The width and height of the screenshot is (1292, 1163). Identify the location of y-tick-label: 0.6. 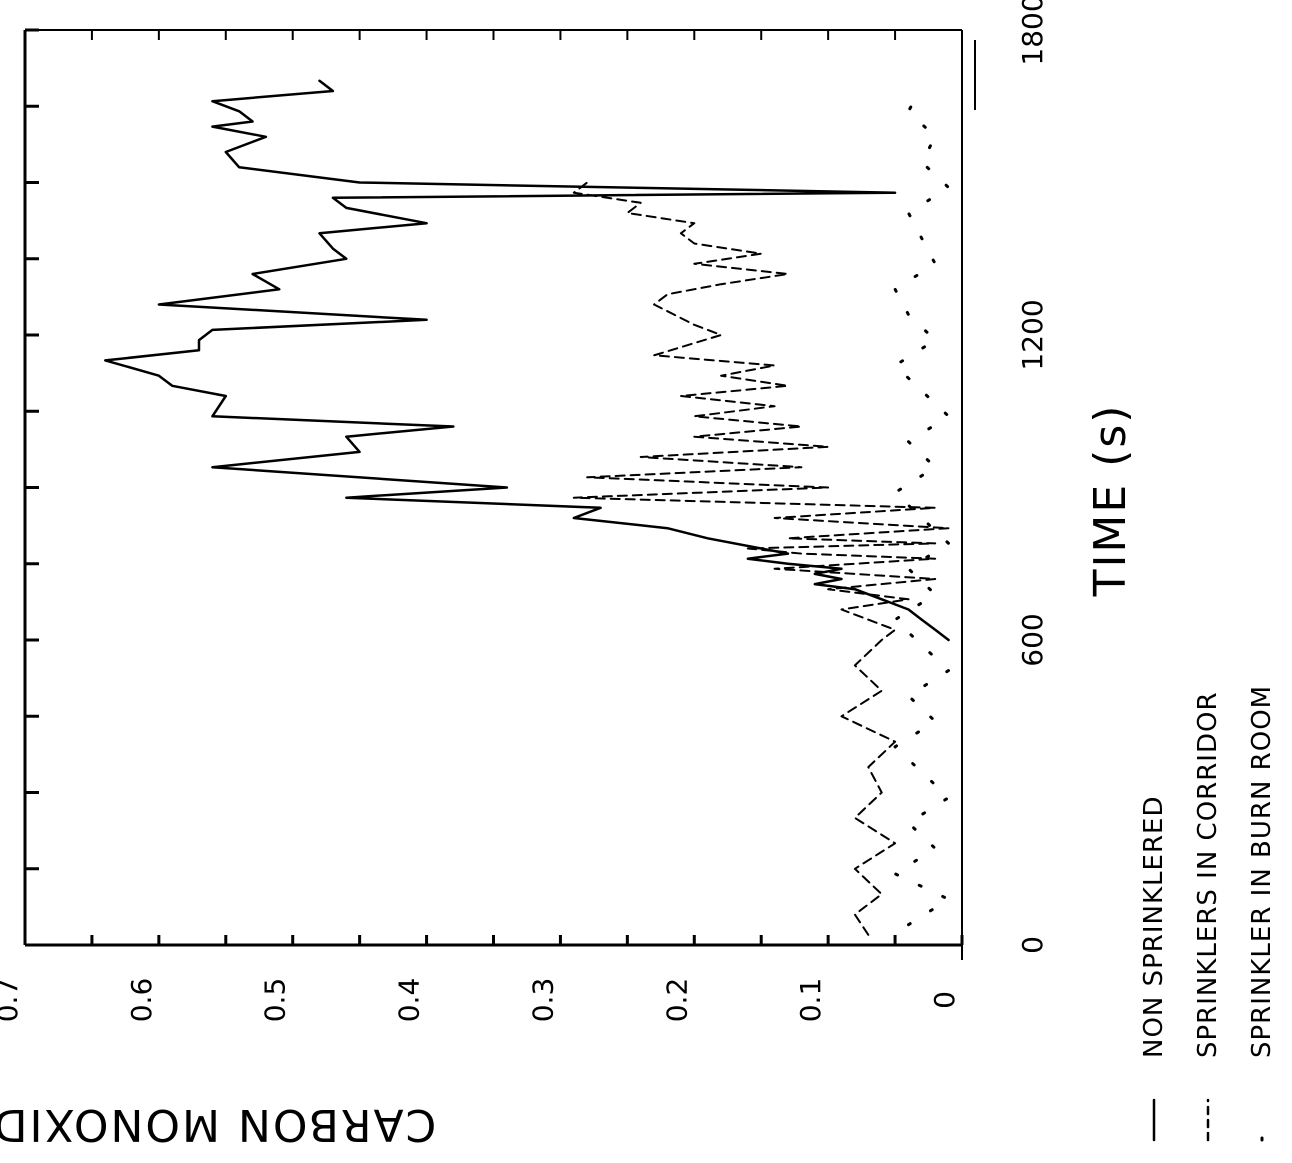
(141, 1000).